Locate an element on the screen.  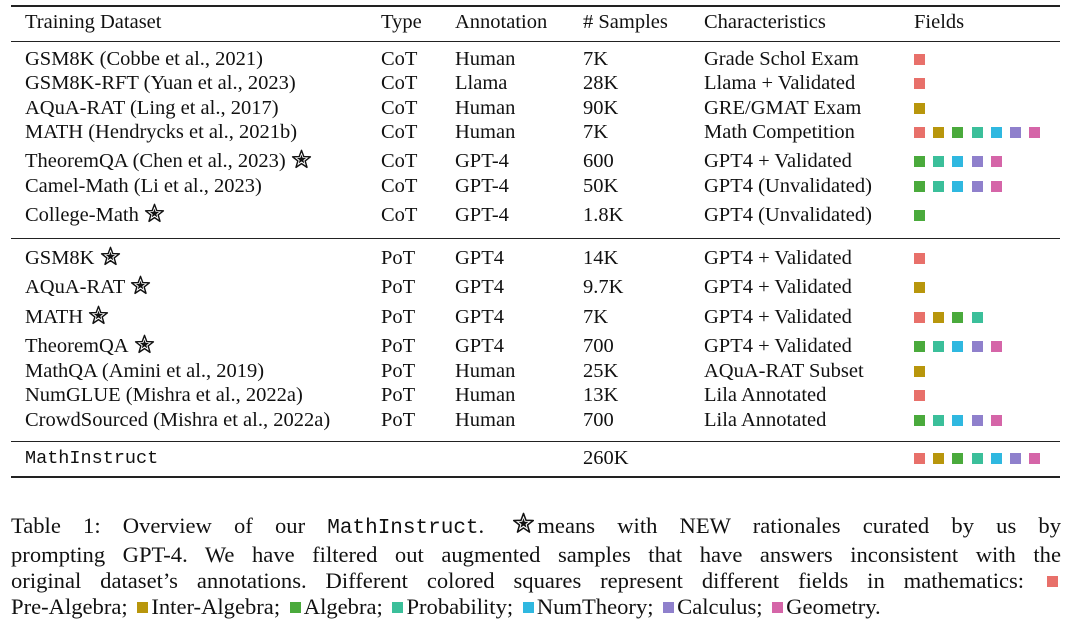
legend-square-pre-algebra is located at coordinates (1052, 581).